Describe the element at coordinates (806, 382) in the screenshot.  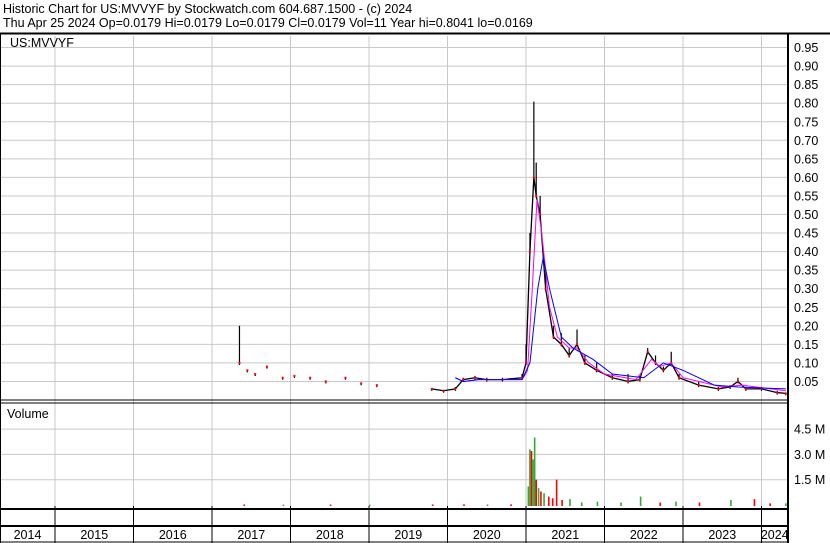
I see `price-tick-label: 0.05` at that location.